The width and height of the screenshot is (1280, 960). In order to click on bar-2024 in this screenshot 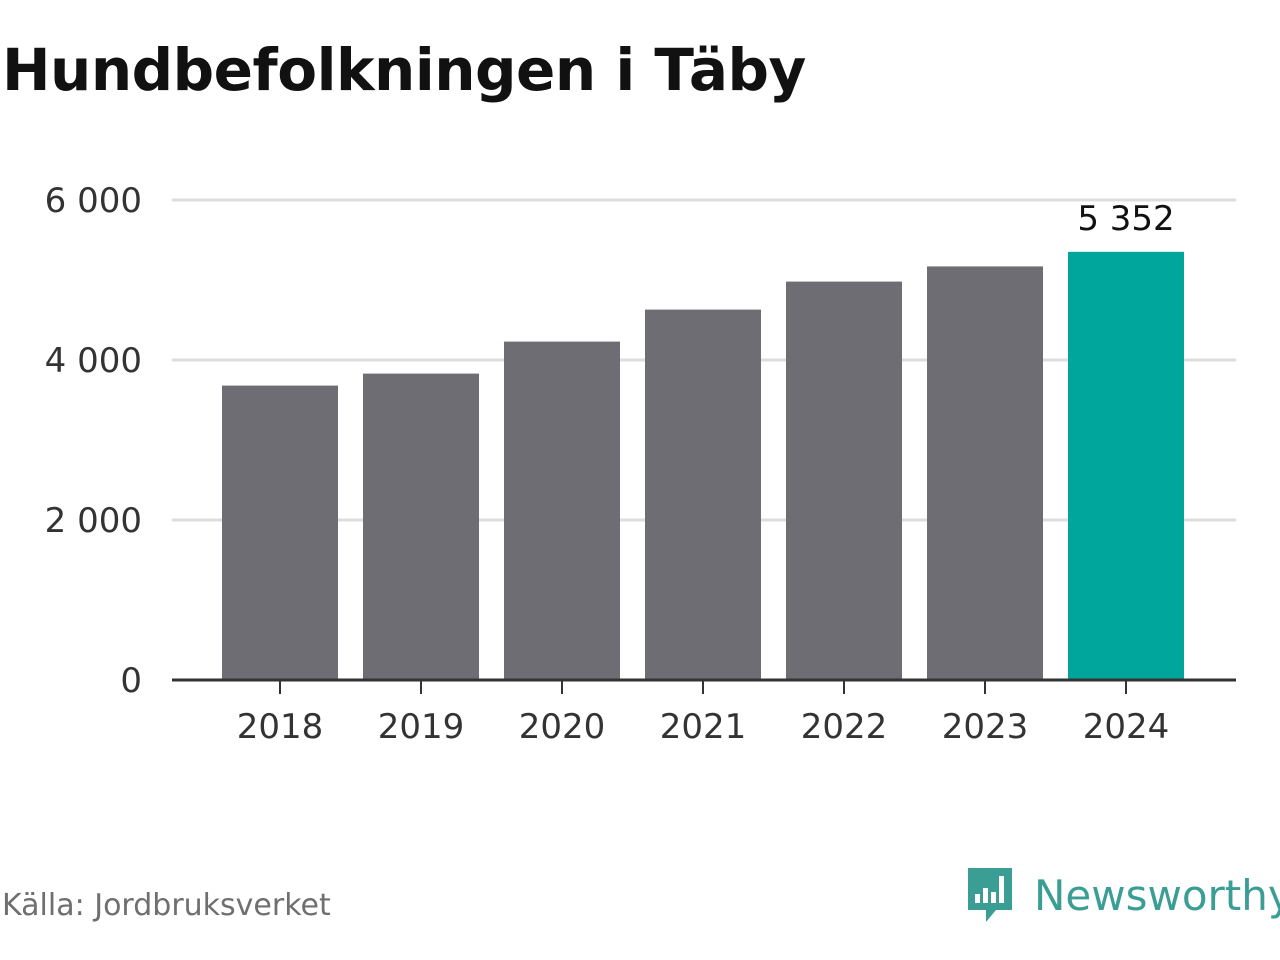, I will do `click(1126, 465)`.